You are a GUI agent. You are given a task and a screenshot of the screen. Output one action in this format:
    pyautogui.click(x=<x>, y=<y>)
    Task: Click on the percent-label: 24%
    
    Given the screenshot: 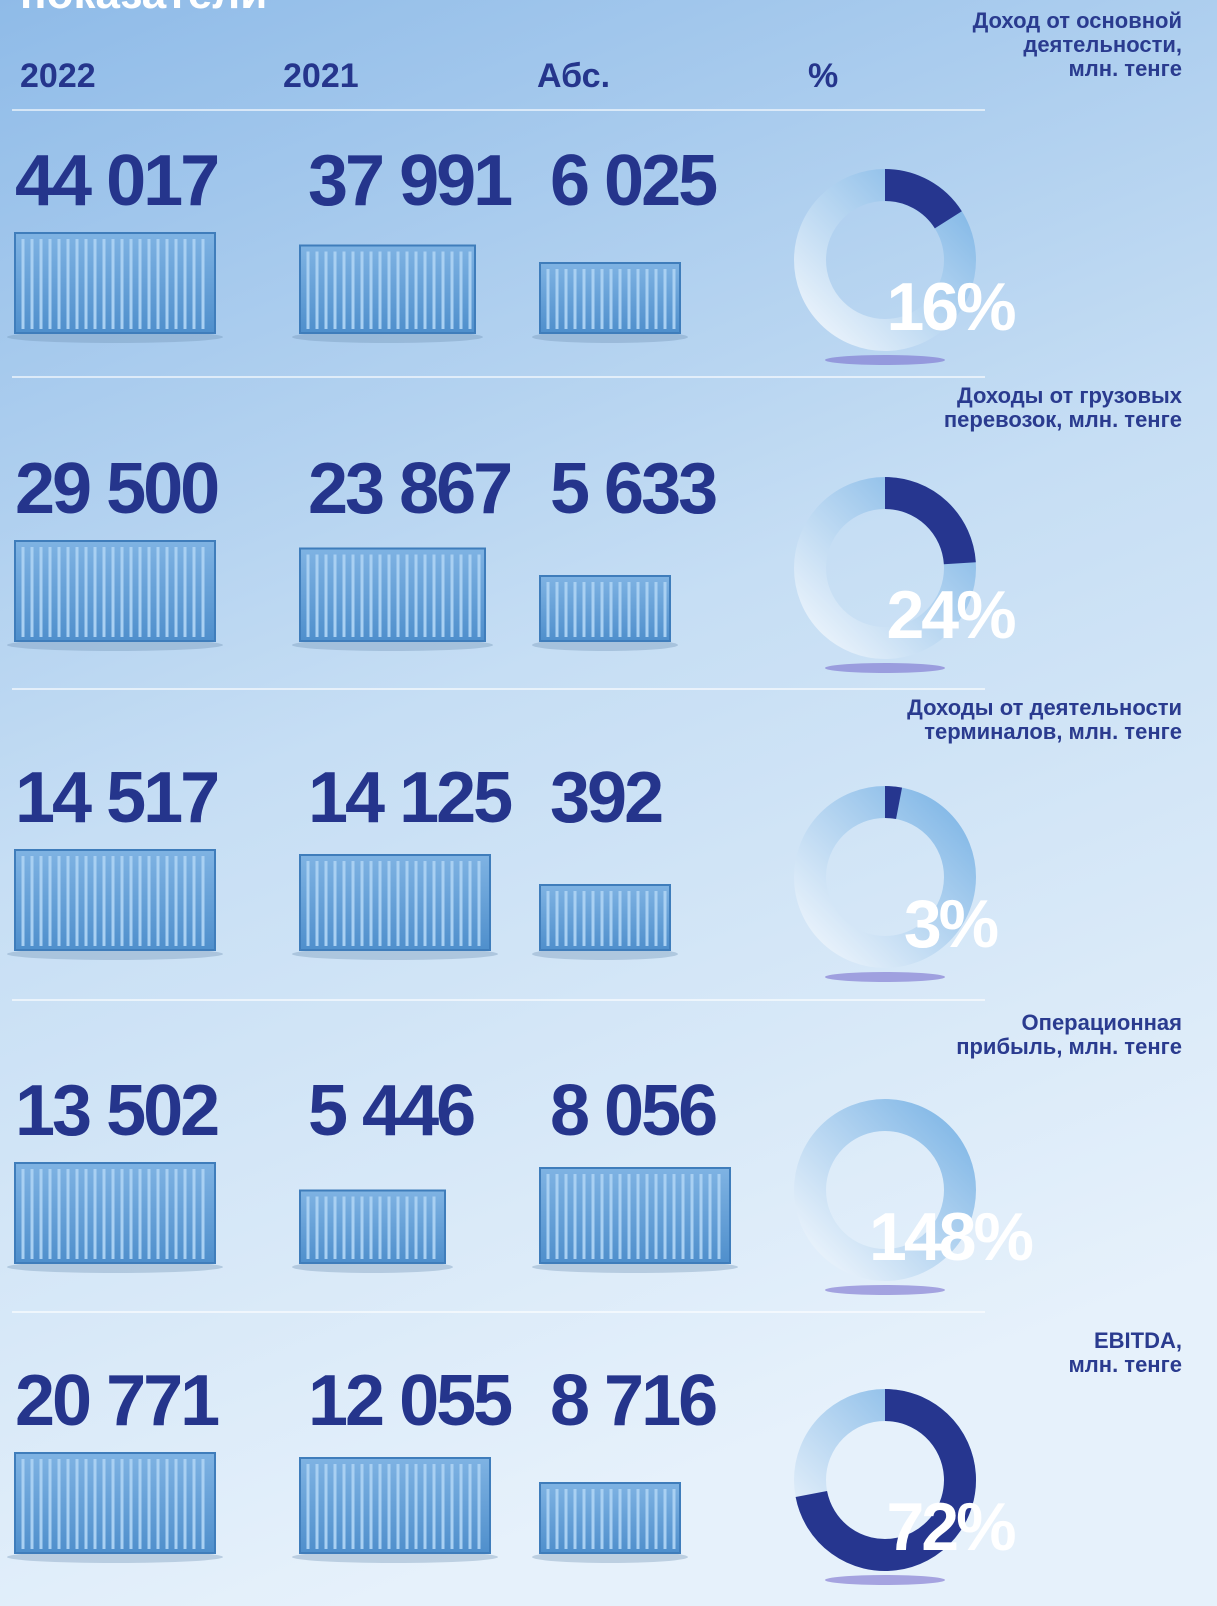 What is the action you would take?
    pyautogui.click(x=950, y=615)
    